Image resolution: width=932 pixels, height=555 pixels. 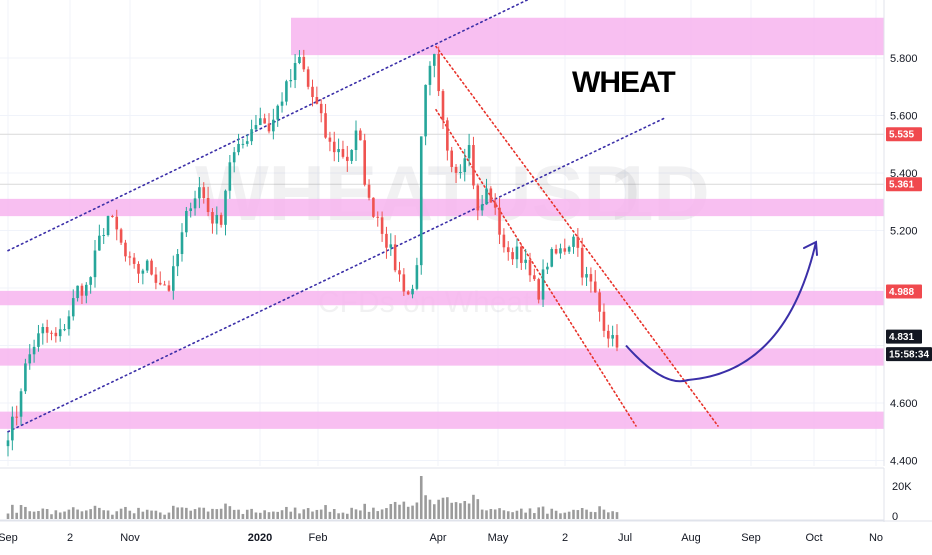 What do you see at coordinates (901, 337) in the screenshot?
I see `price-tag-label: 4.831` at bounding box center [901, 337].